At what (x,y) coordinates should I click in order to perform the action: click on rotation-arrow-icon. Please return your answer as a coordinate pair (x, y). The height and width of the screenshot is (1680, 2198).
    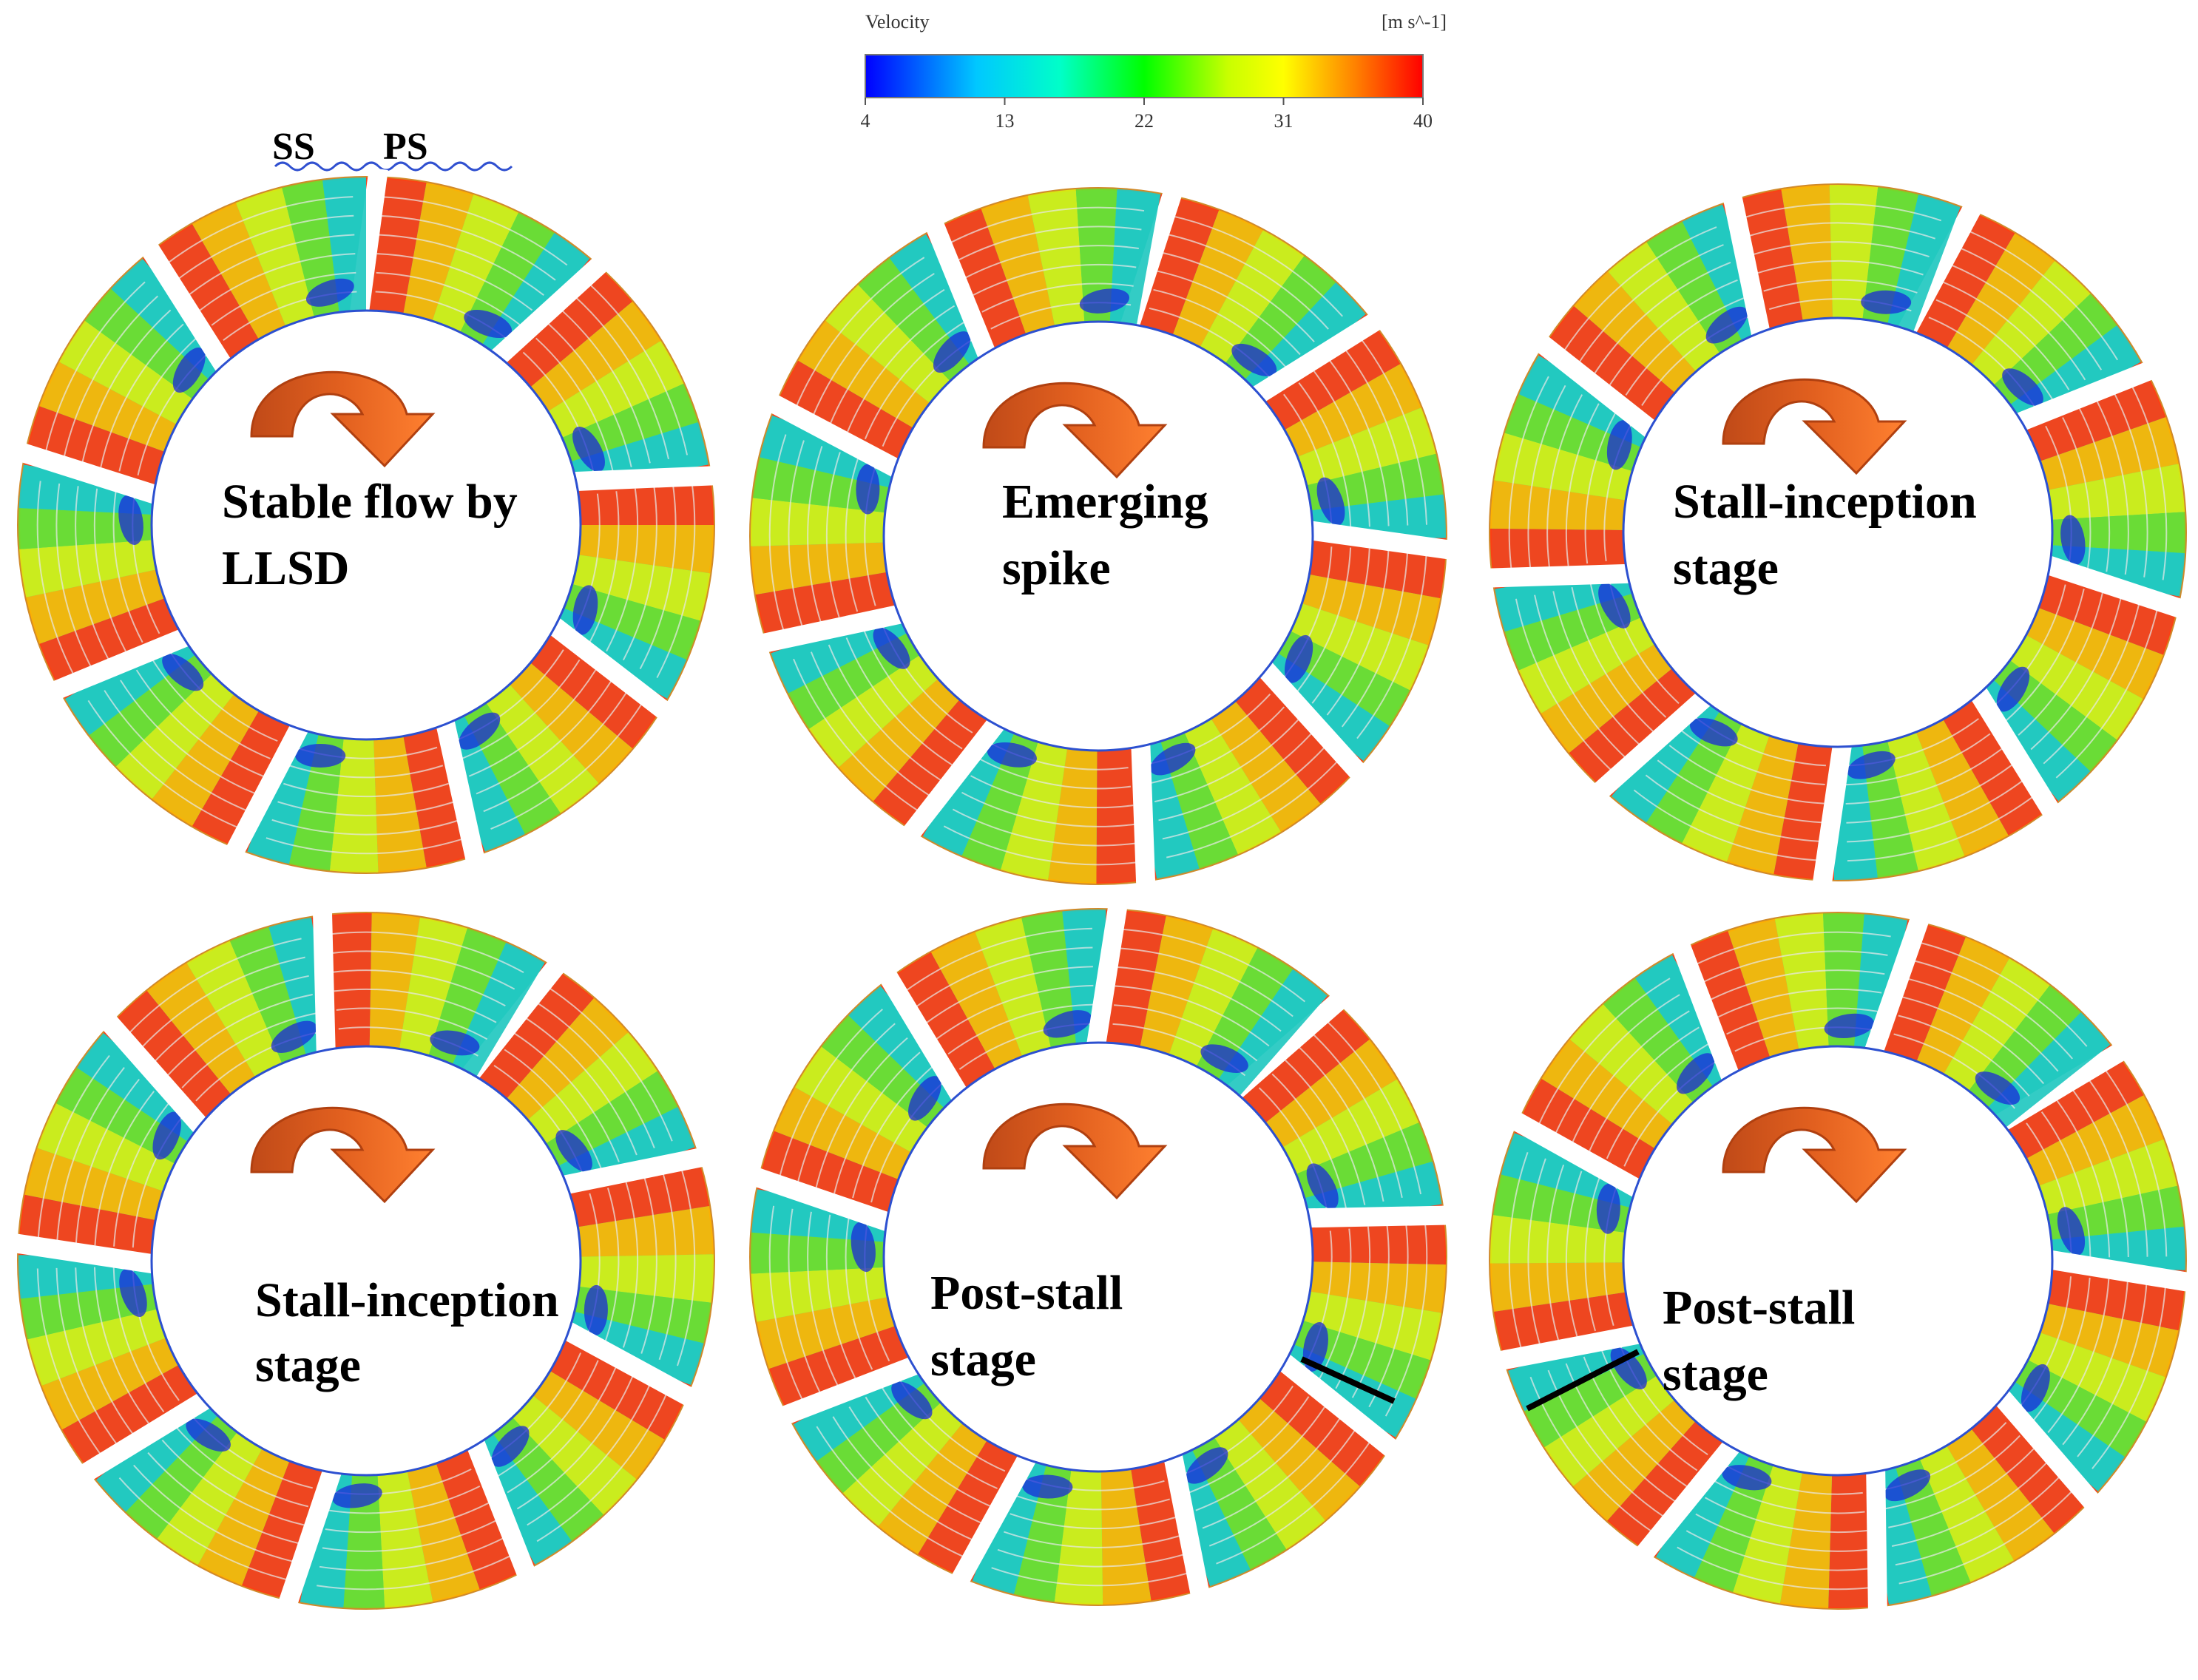
    Looking at the image, I should click on (1075, 1151).